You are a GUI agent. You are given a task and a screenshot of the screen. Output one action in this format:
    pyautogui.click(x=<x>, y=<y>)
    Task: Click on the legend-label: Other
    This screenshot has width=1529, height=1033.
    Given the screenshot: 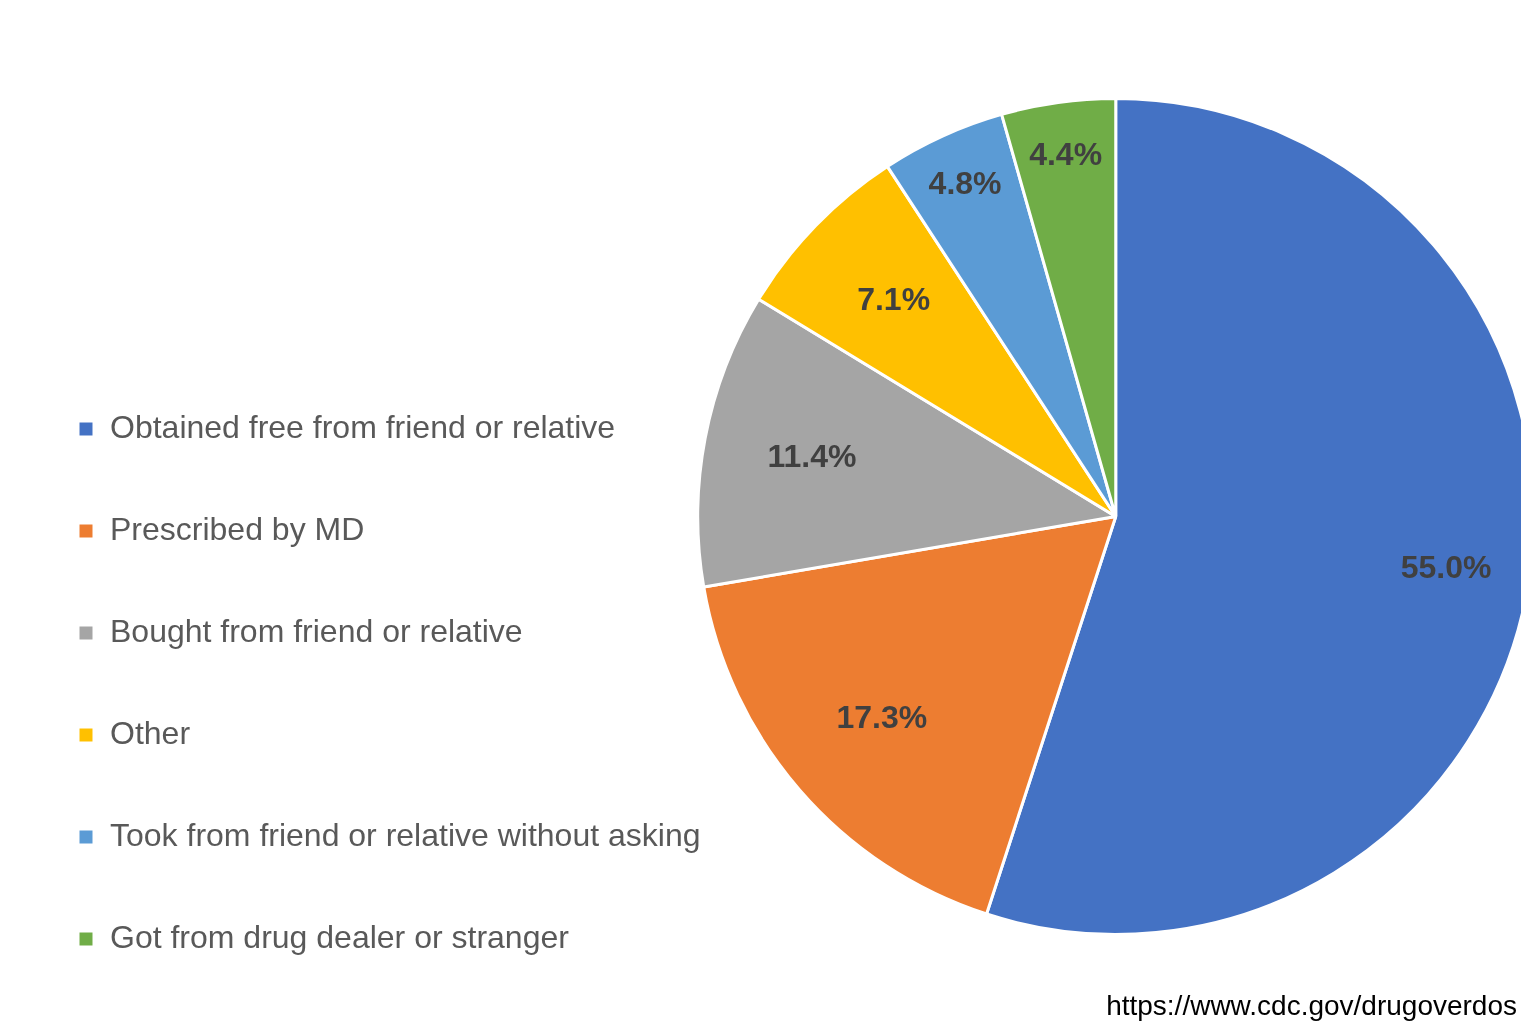 What is the action you would take?
    pyautogui.click(x=150, y=732)
    